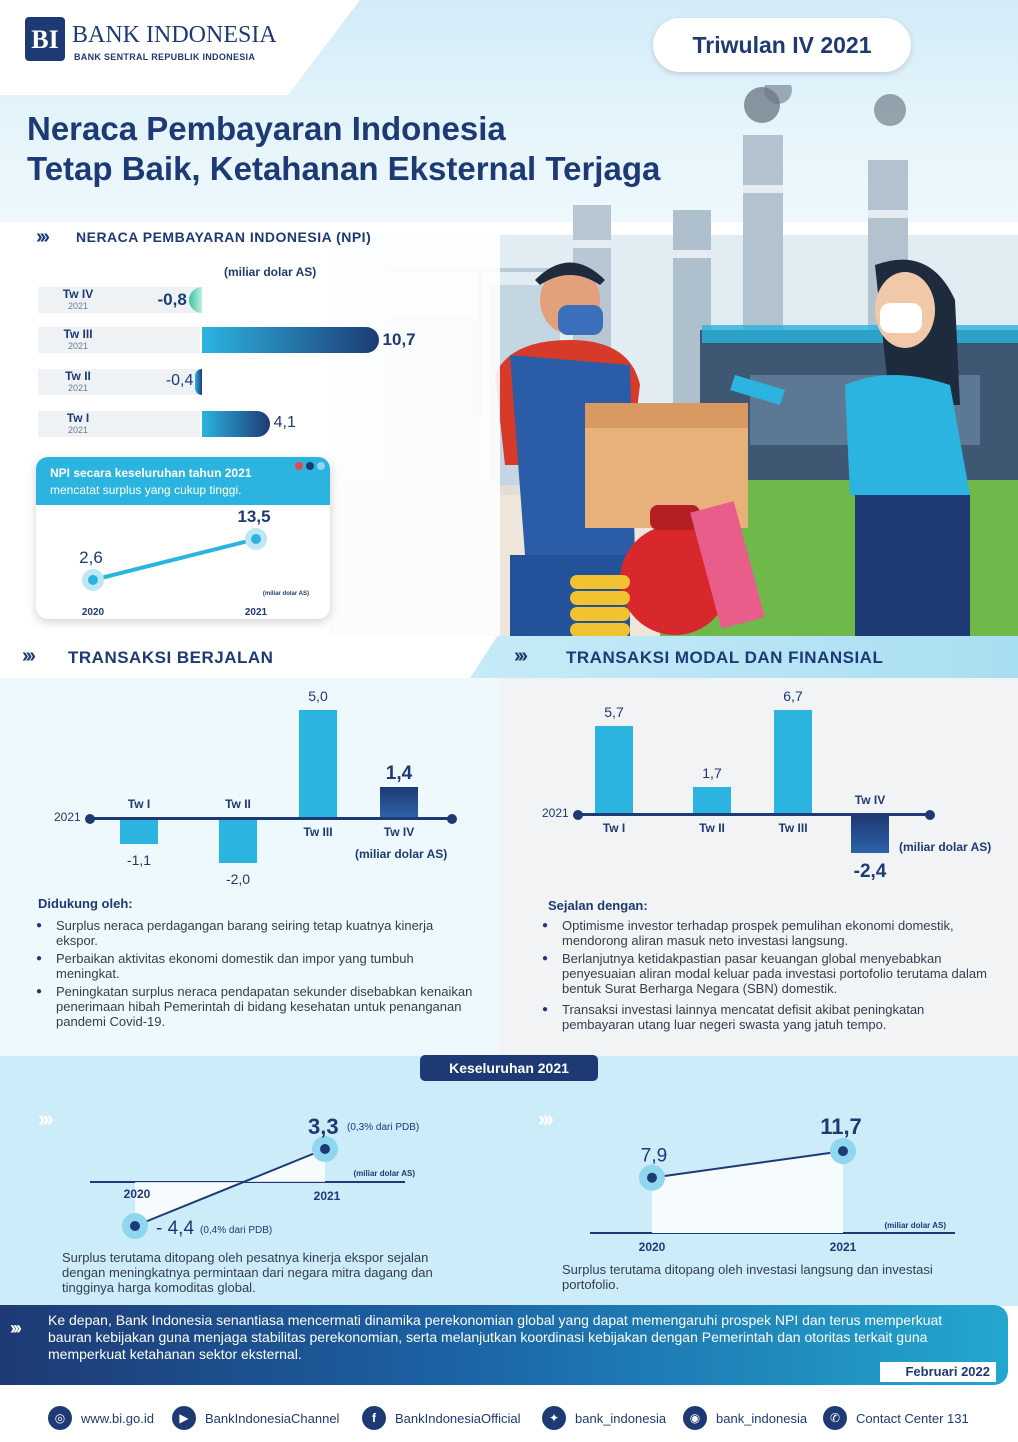 The width and height of the screenshot is (1018, 1442). I want to click on npi-bar-value: 4,1, so click(284, 422).